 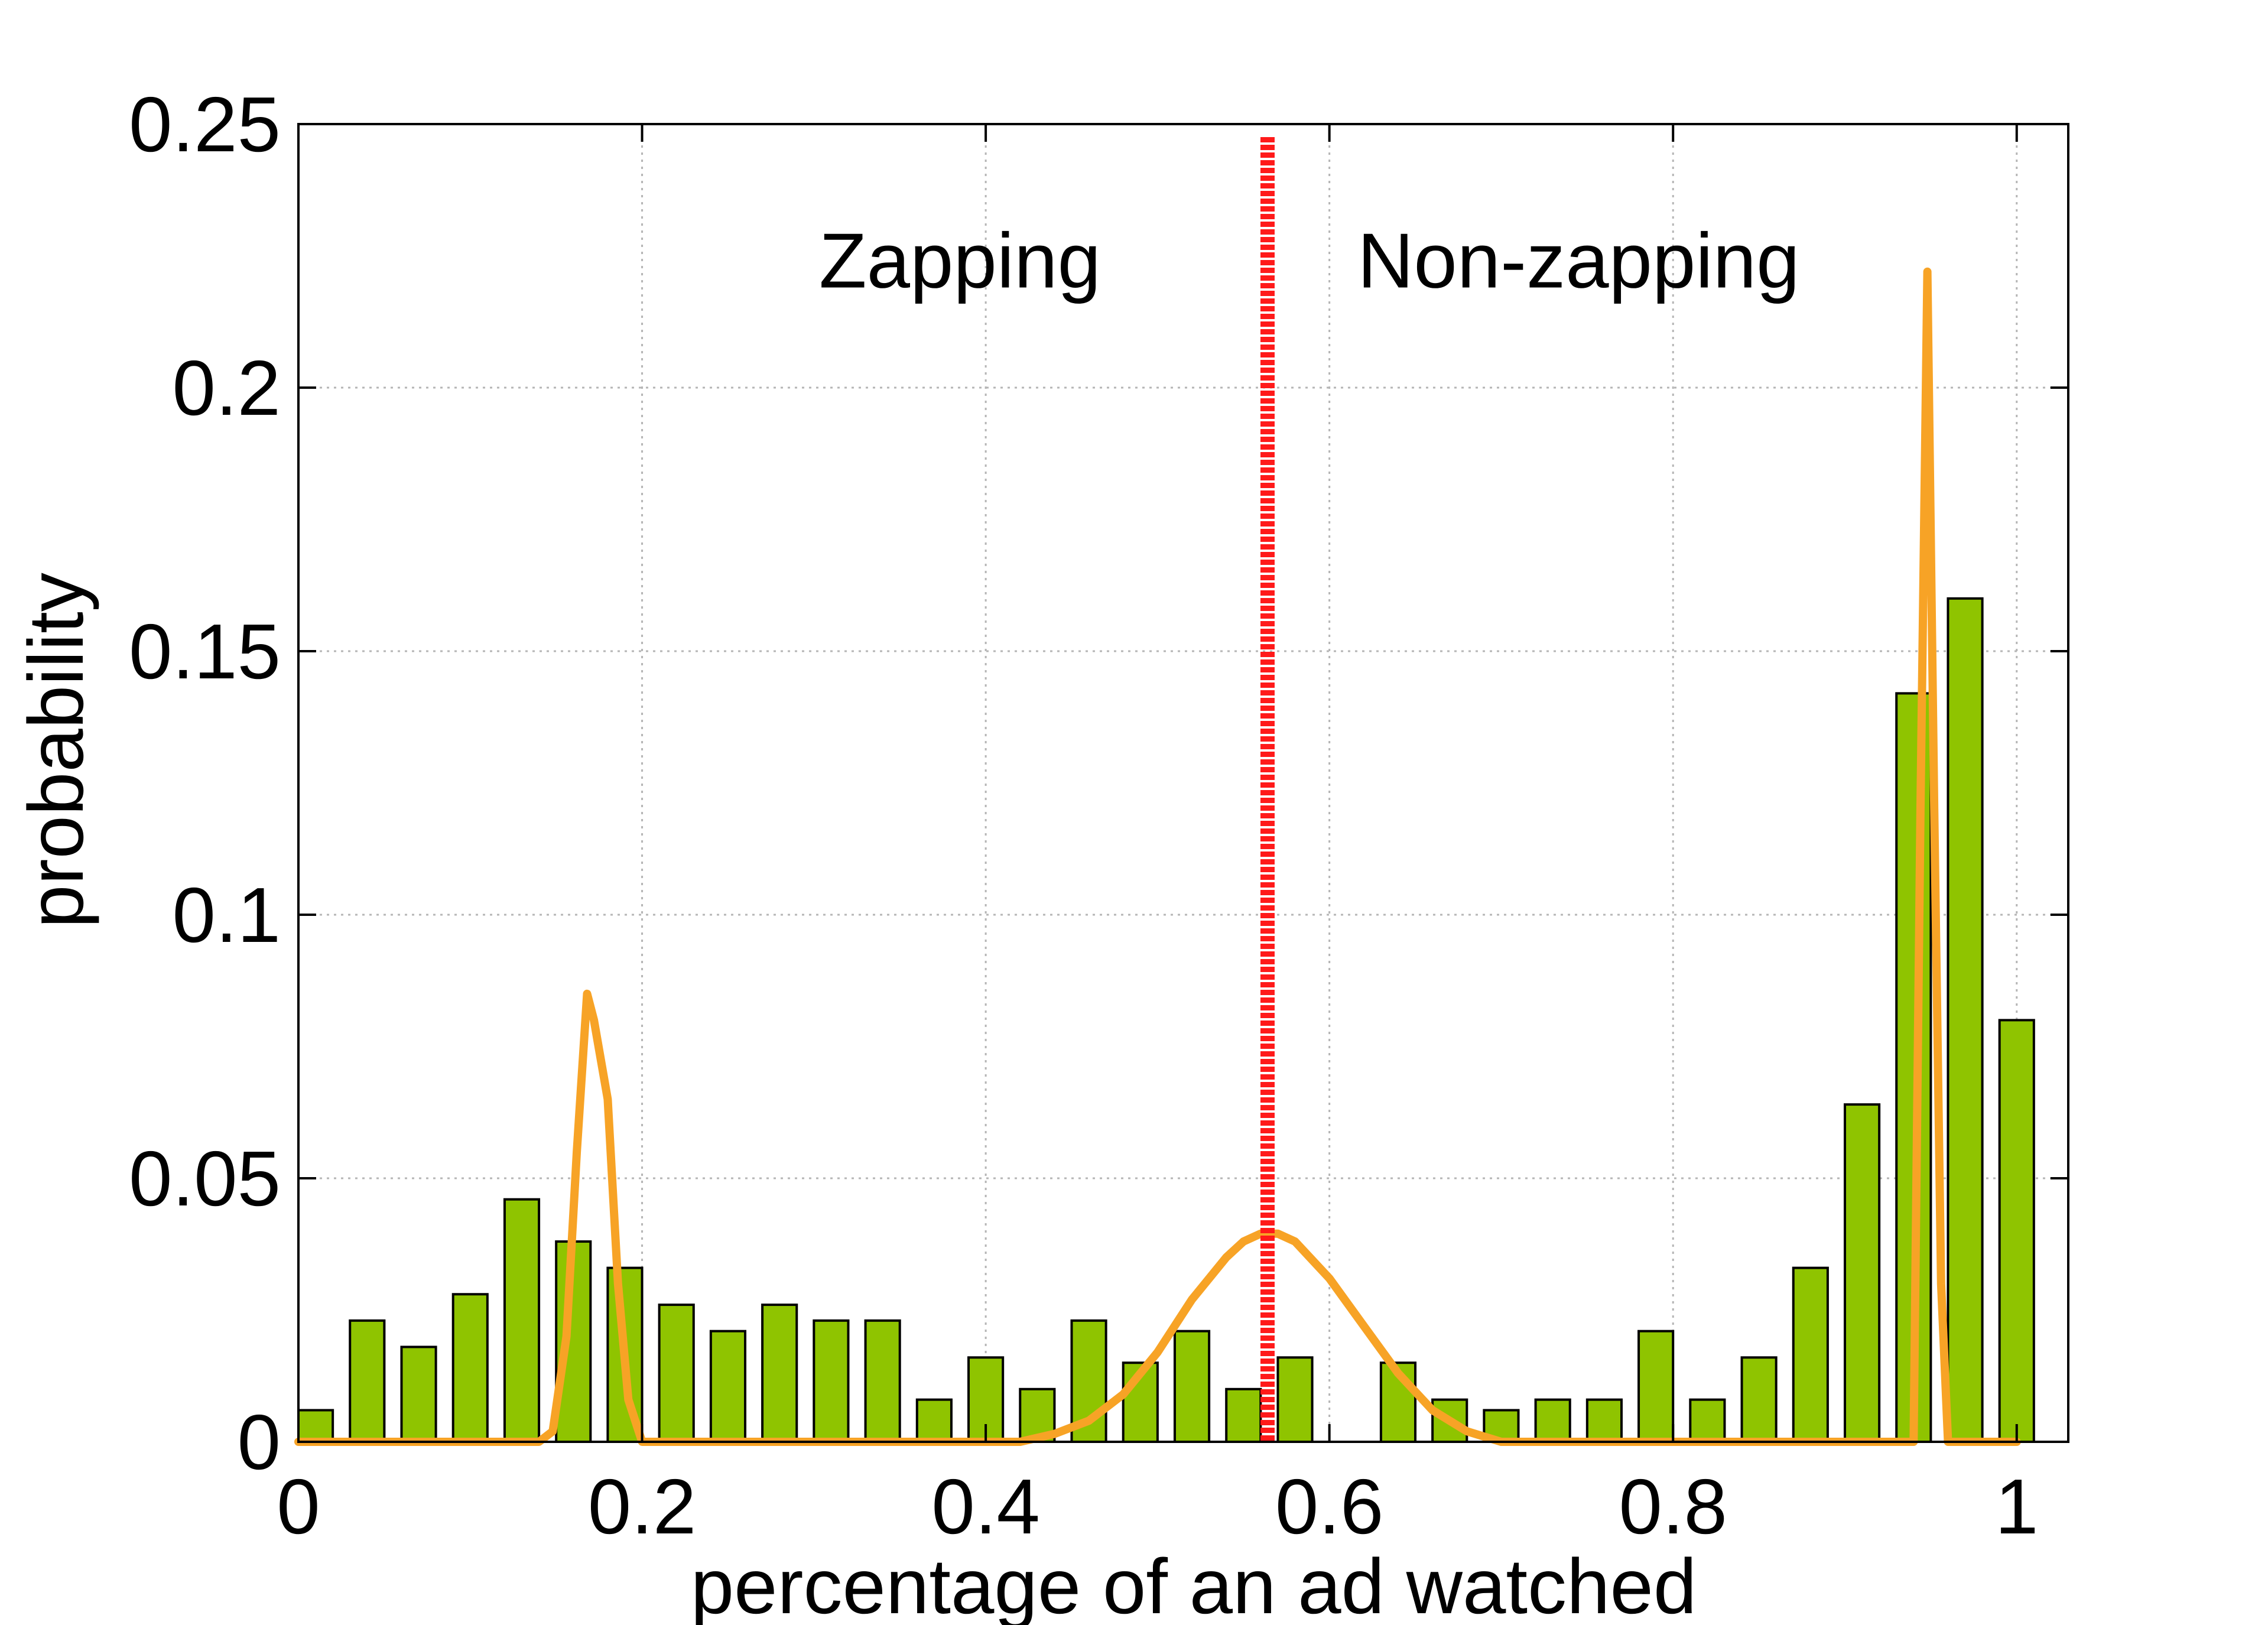 I want to click on x-tick-label: 0.4, so click(x=985, y=1507).